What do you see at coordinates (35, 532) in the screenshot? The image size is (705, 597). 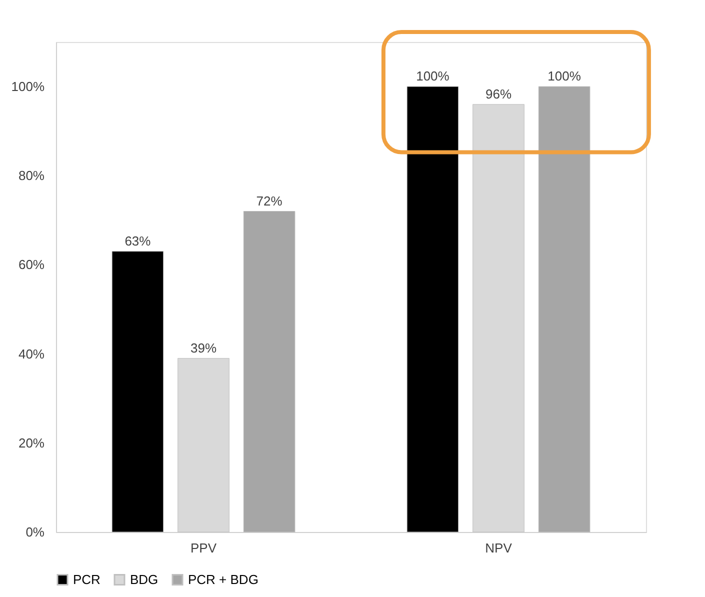 I see `y-tick-label: 0%` at bounding box center [35, 532].